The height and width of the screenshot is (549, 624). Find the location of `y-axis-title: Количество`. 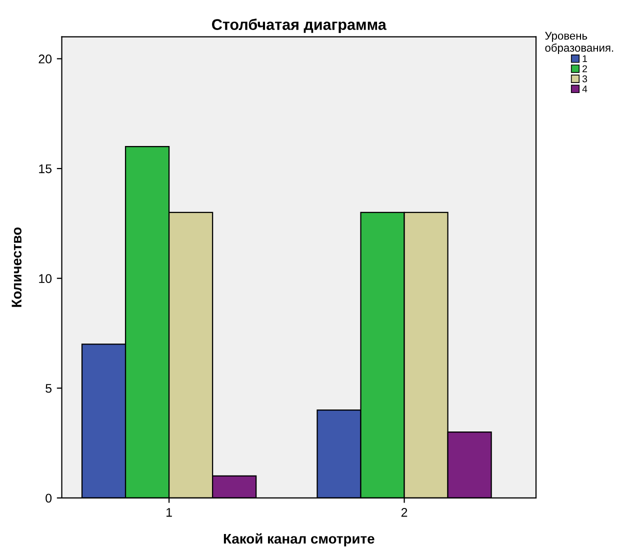

y-axis-title: Количество is located at coordinates (17, 267).